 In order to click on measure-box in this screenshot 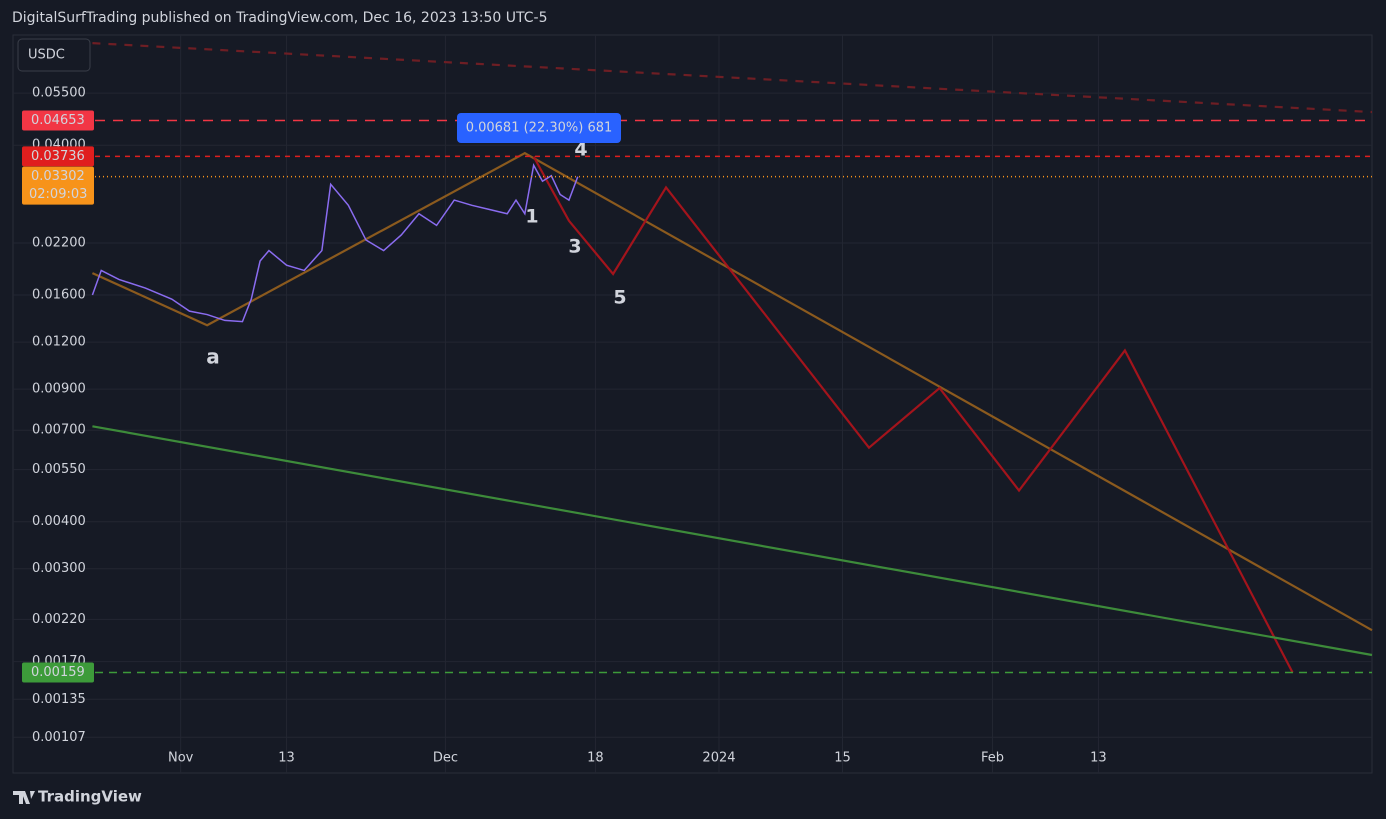, I will do `click(539, 128)`.